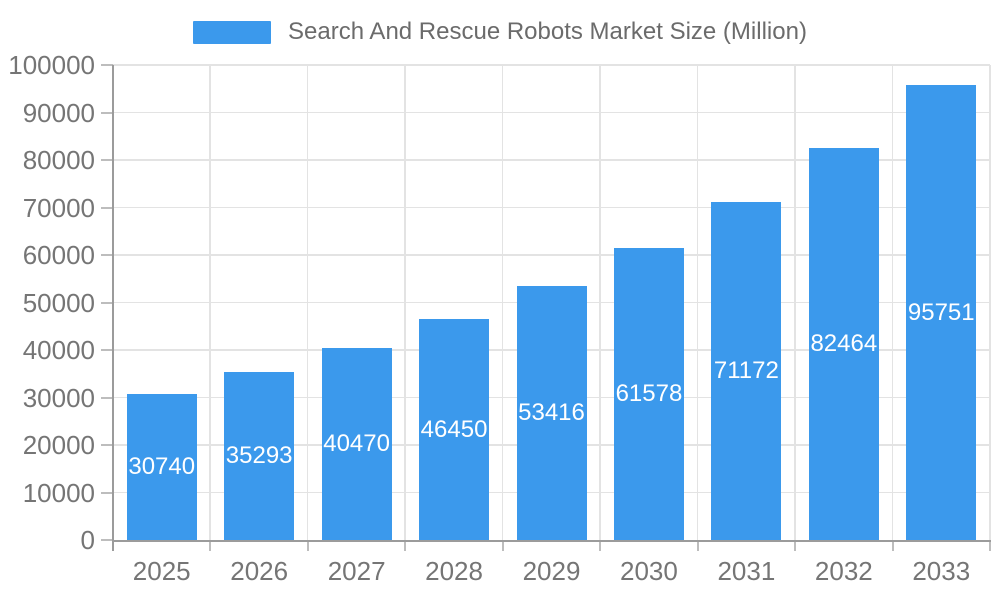  I want to click on y-axis-label: 60000, so click(58, 255).